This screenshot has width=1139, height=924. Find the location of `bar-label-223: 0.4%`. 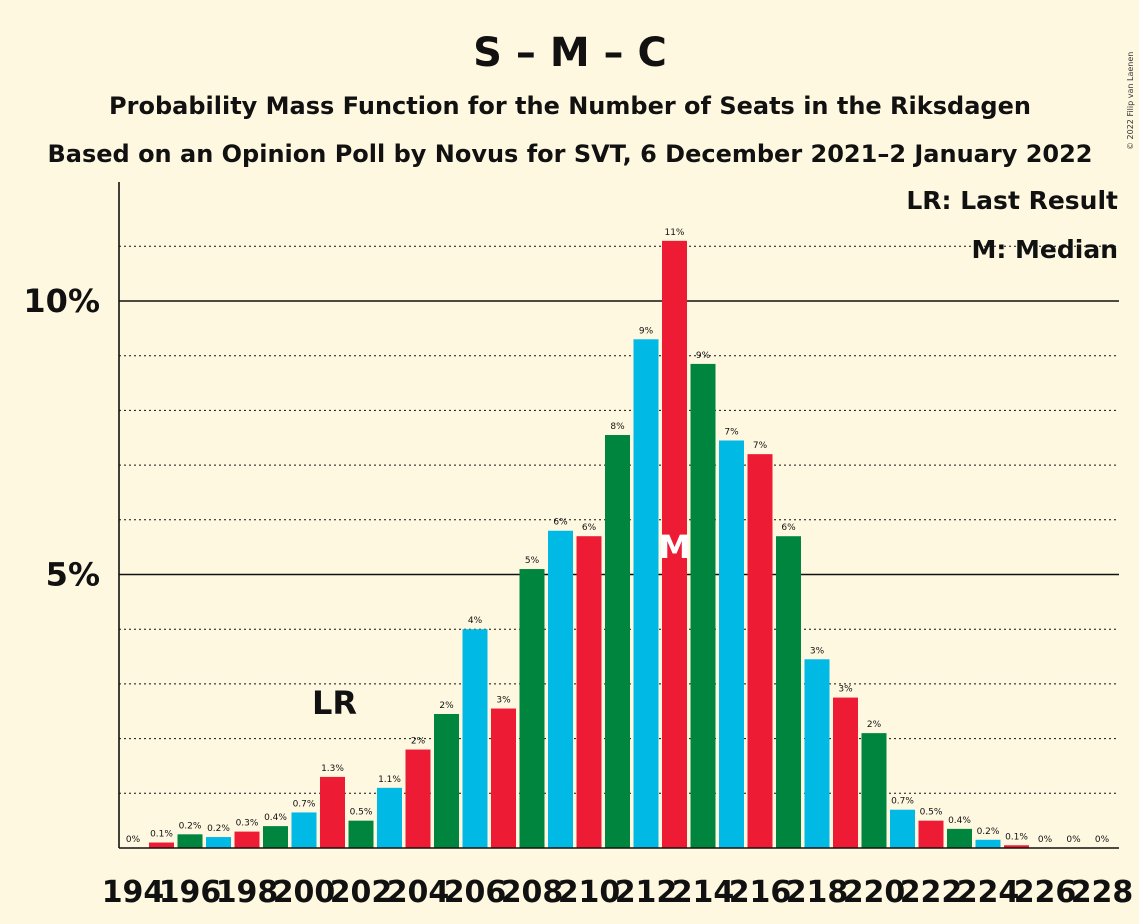

bar-label-223: 0.4% is located at coordinates (959, 821).